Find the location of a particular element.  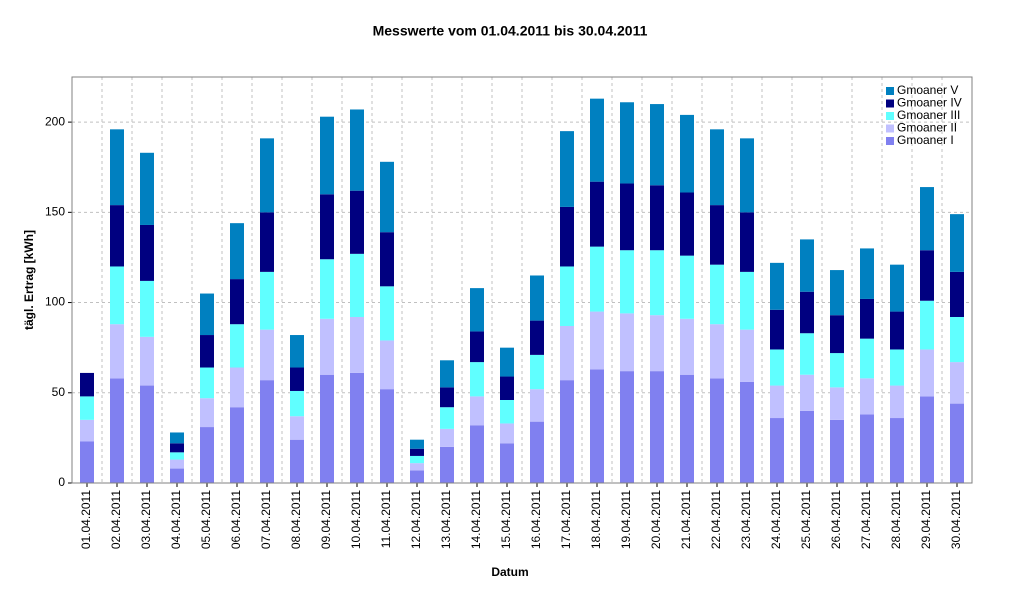

x-tick-label: 24.04.2011 is located at coordinates (776, 519).